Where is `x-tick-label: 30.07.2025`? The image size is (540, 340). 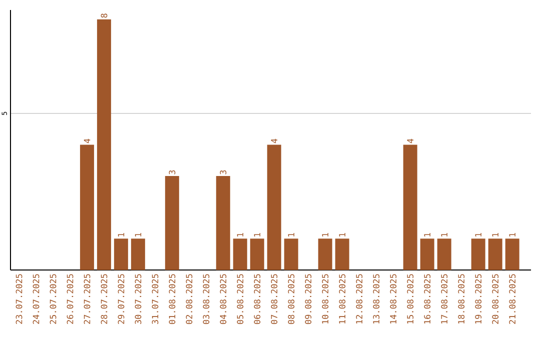 x-tick-label: 30.07.2025 is located at coordinates (138, 299).